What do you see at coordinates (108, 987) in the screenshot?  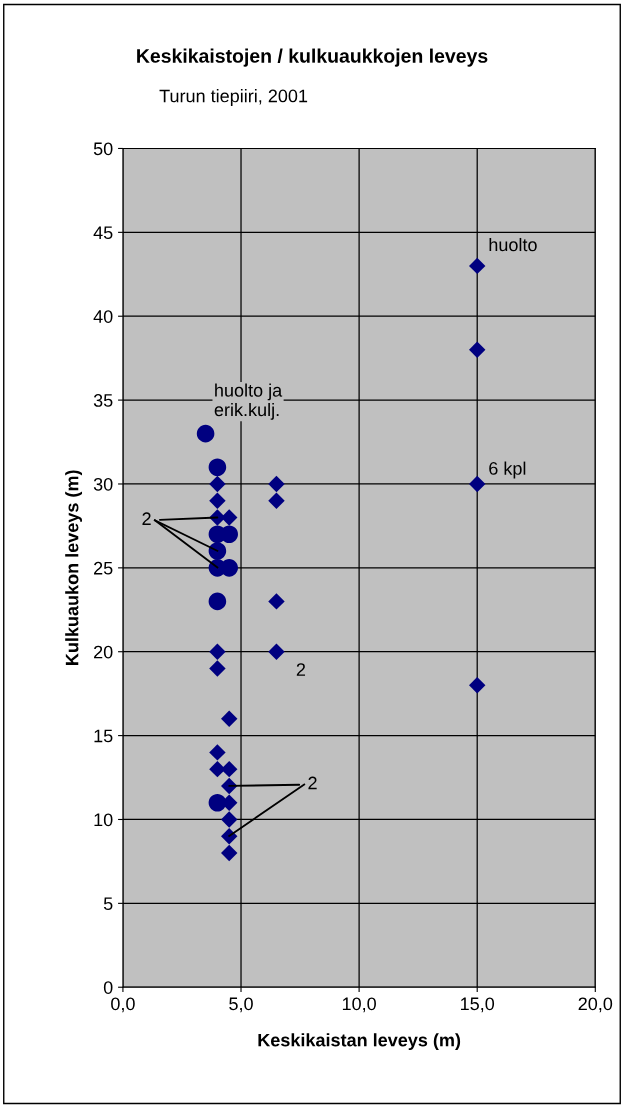 I see `y-tick-label: 0` at bounding box center [108, 987].